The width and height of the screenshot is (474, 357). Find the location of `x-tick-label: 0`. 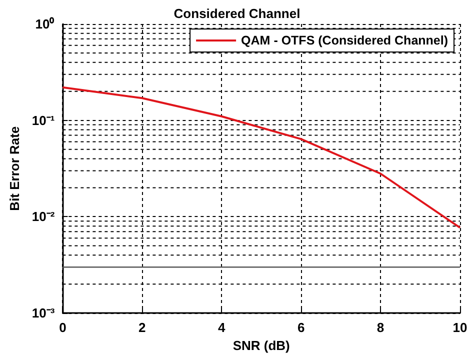

x-tick-label: 0 is located at coordinates (62, 328).